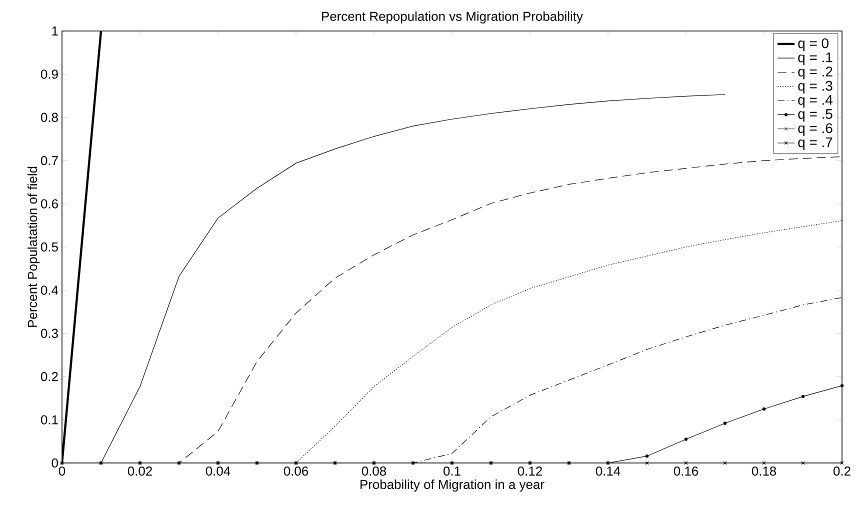 This screenshot has width=855, height=506. What do you see at coordinates (49, 419) in the screenshot?
I see `y-tick-label: 0.1` at bounding box center [49, 419].